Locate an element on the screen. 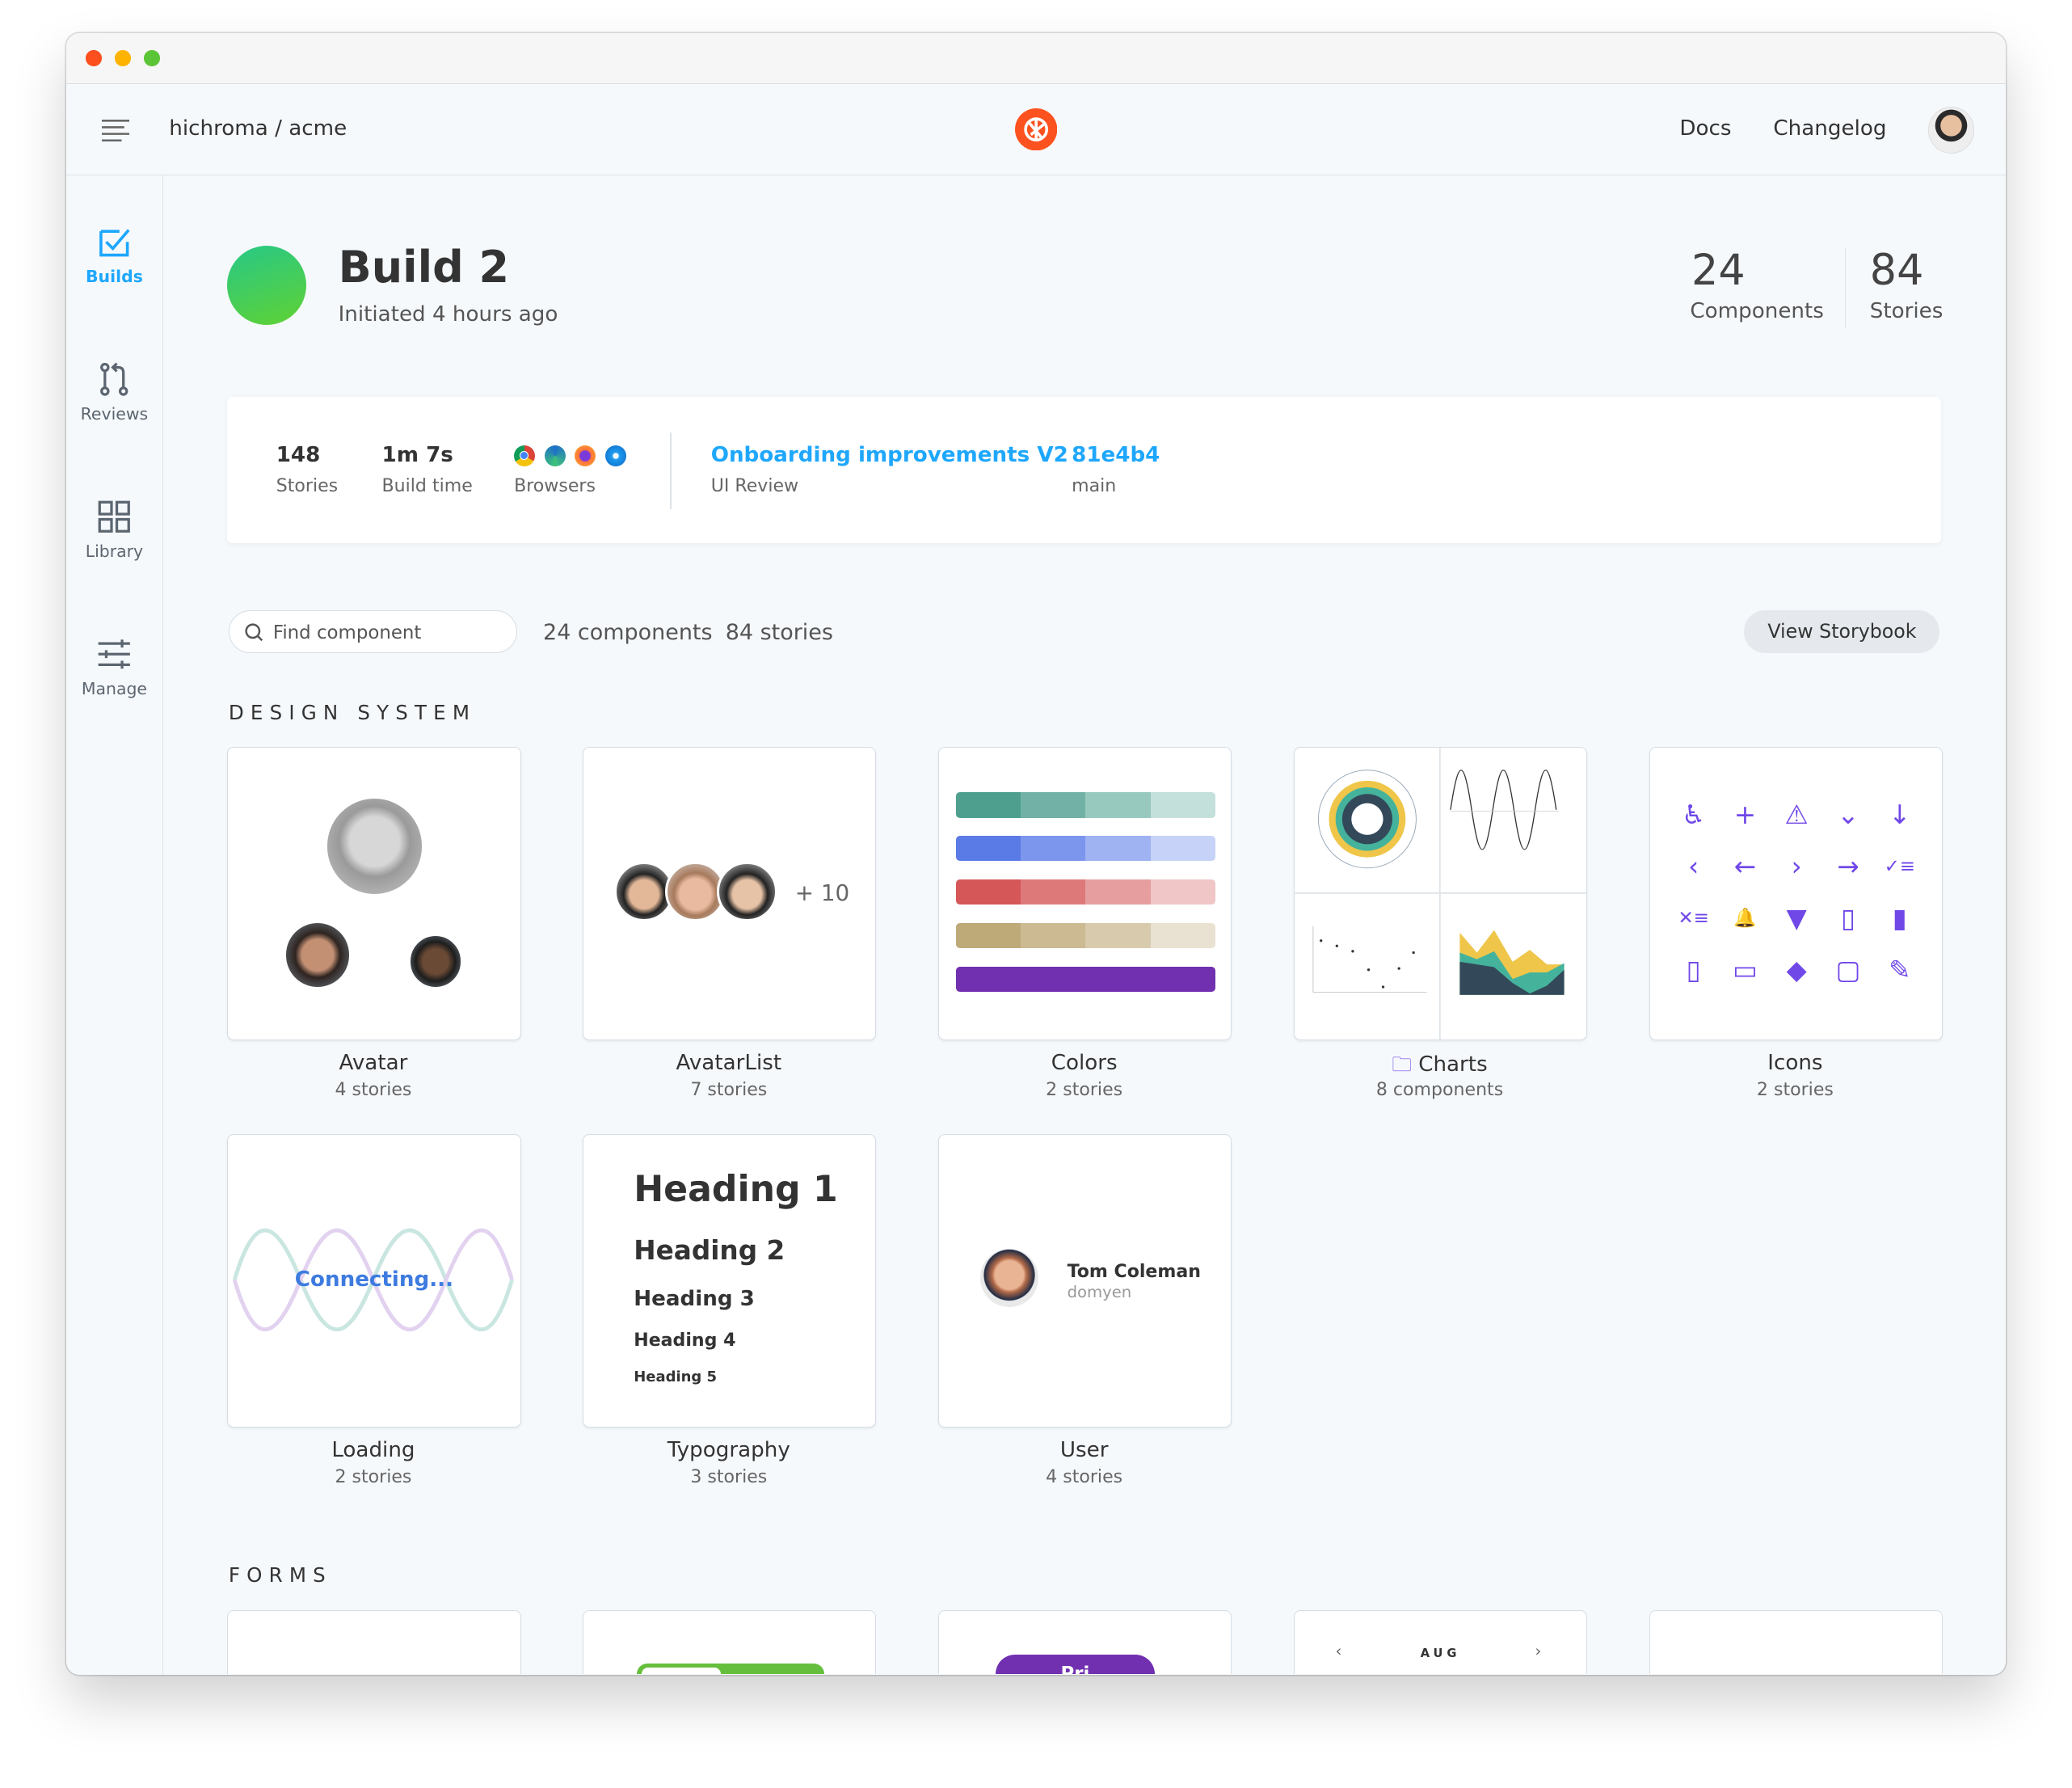 This screenshot has height=1788, width=2072. card-title: AvatarList is located at coordinates (729, 1062).